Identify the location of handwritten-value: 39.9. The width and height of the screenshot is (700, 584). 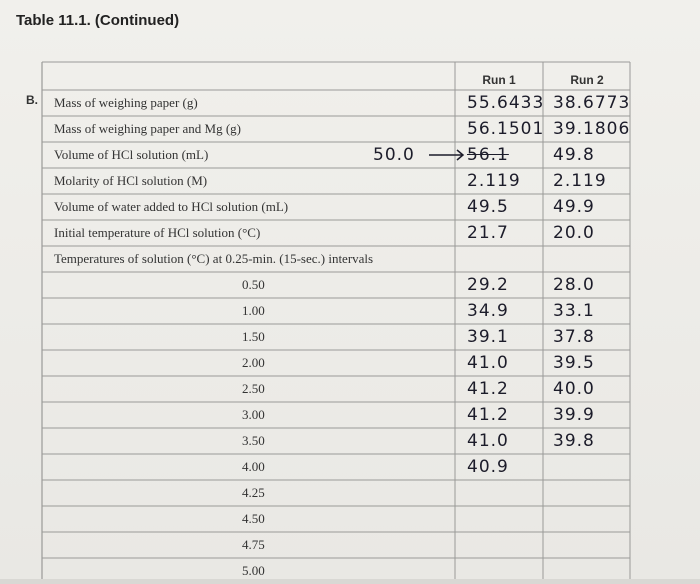
(574, 415).